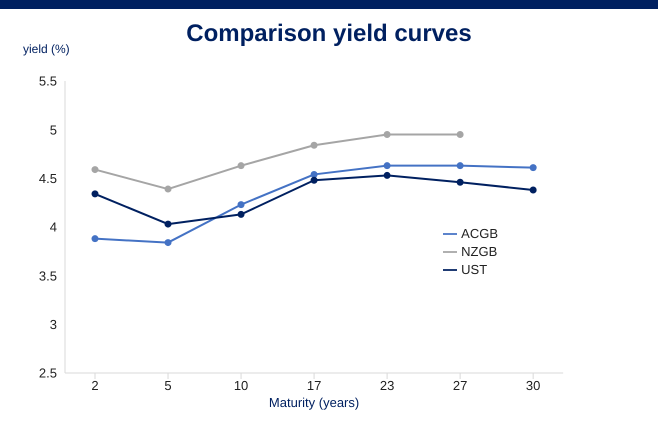  What do you see at coordinates (479, 233) in the screenshot?
I see `legend-label: ACGB` at bounding box center [479, 233].